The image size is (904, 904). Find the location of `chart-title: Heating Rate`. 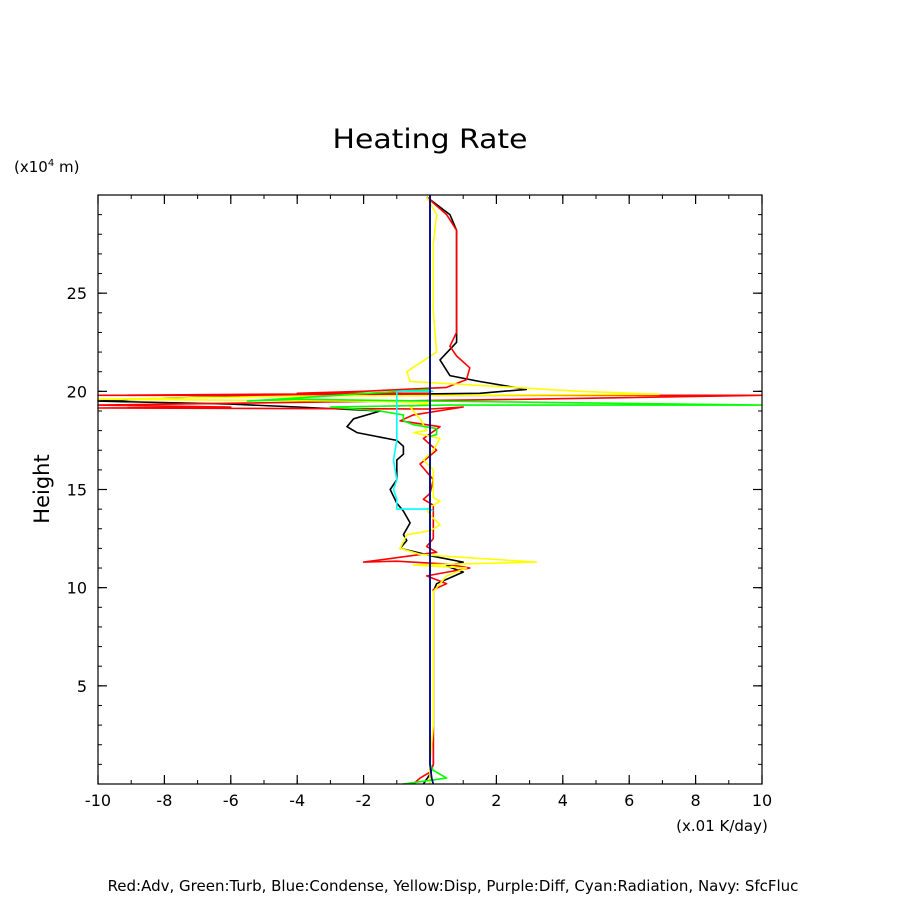

chart-title: Heating Rate is located at coordinates (430, 139).